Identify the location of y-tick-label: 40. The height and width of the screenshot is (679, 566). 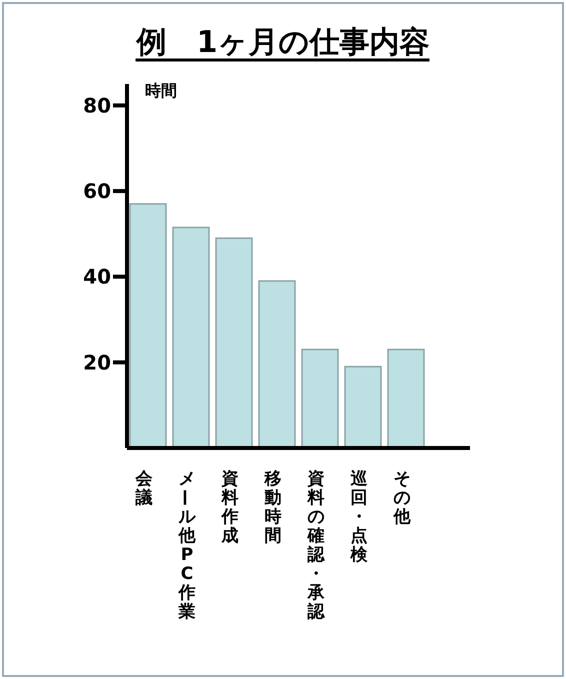
(97, 276).